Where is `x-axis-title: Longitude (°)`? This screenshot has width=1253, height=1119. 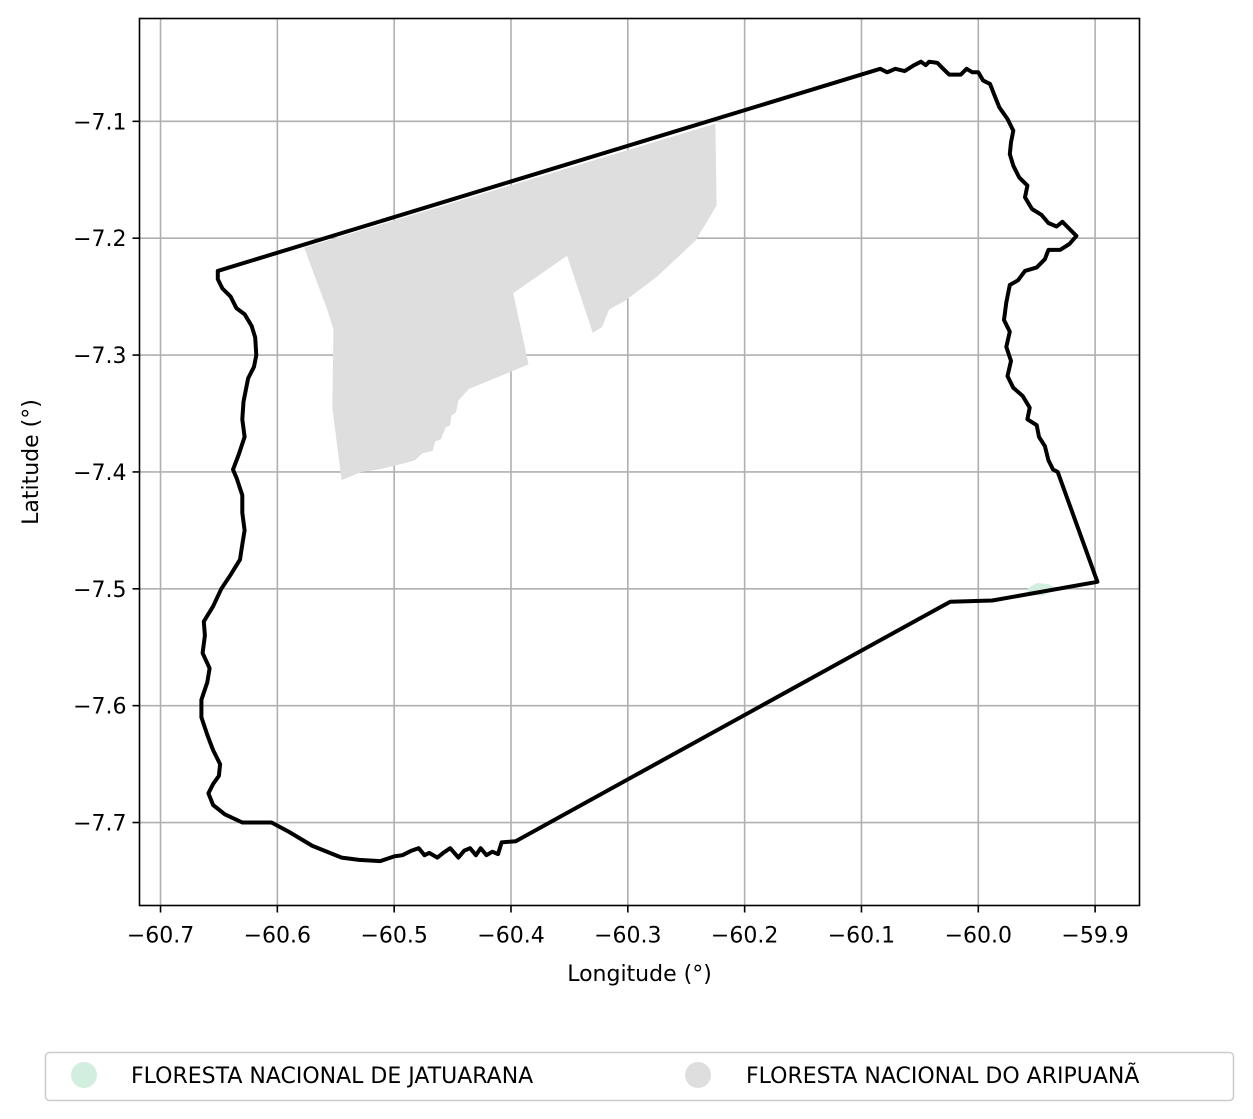 x-axis-title: Longitude (°) is located at coordinates (639, 974).